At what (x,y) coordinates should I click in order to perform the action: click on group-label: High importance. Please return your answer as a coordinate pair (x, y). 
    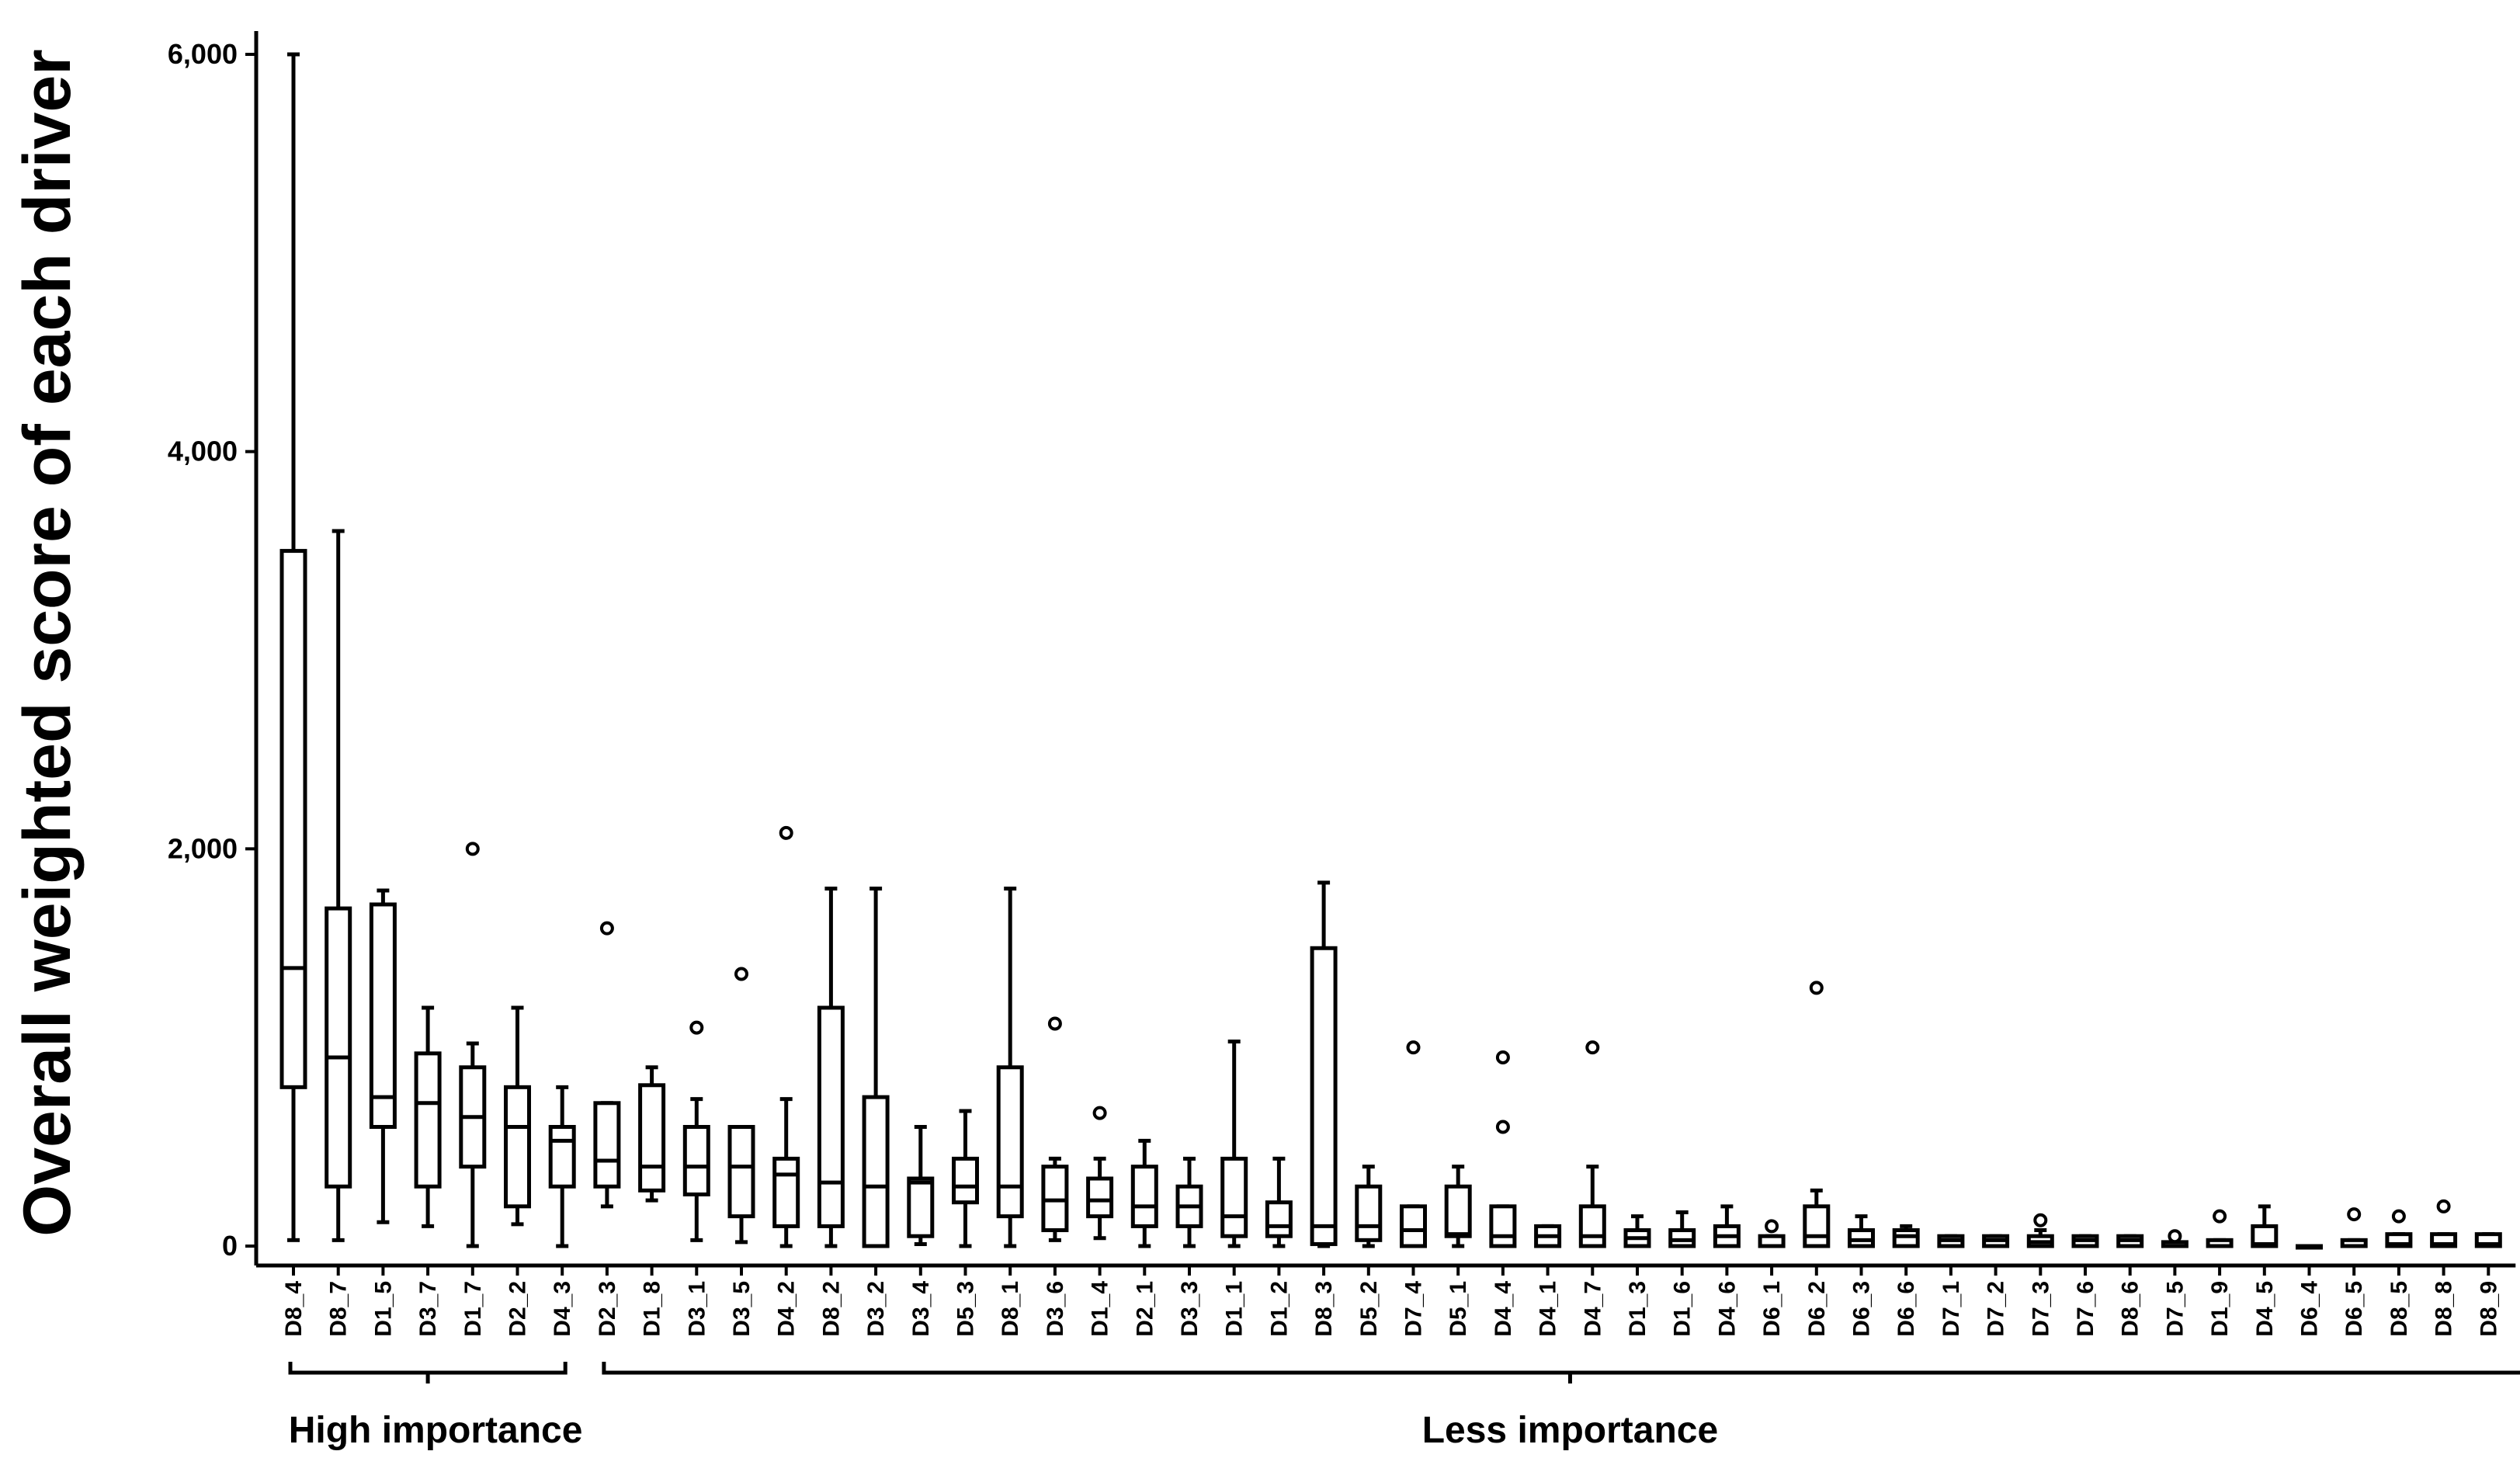
    Looking at the image, I should click on (436, 1430).